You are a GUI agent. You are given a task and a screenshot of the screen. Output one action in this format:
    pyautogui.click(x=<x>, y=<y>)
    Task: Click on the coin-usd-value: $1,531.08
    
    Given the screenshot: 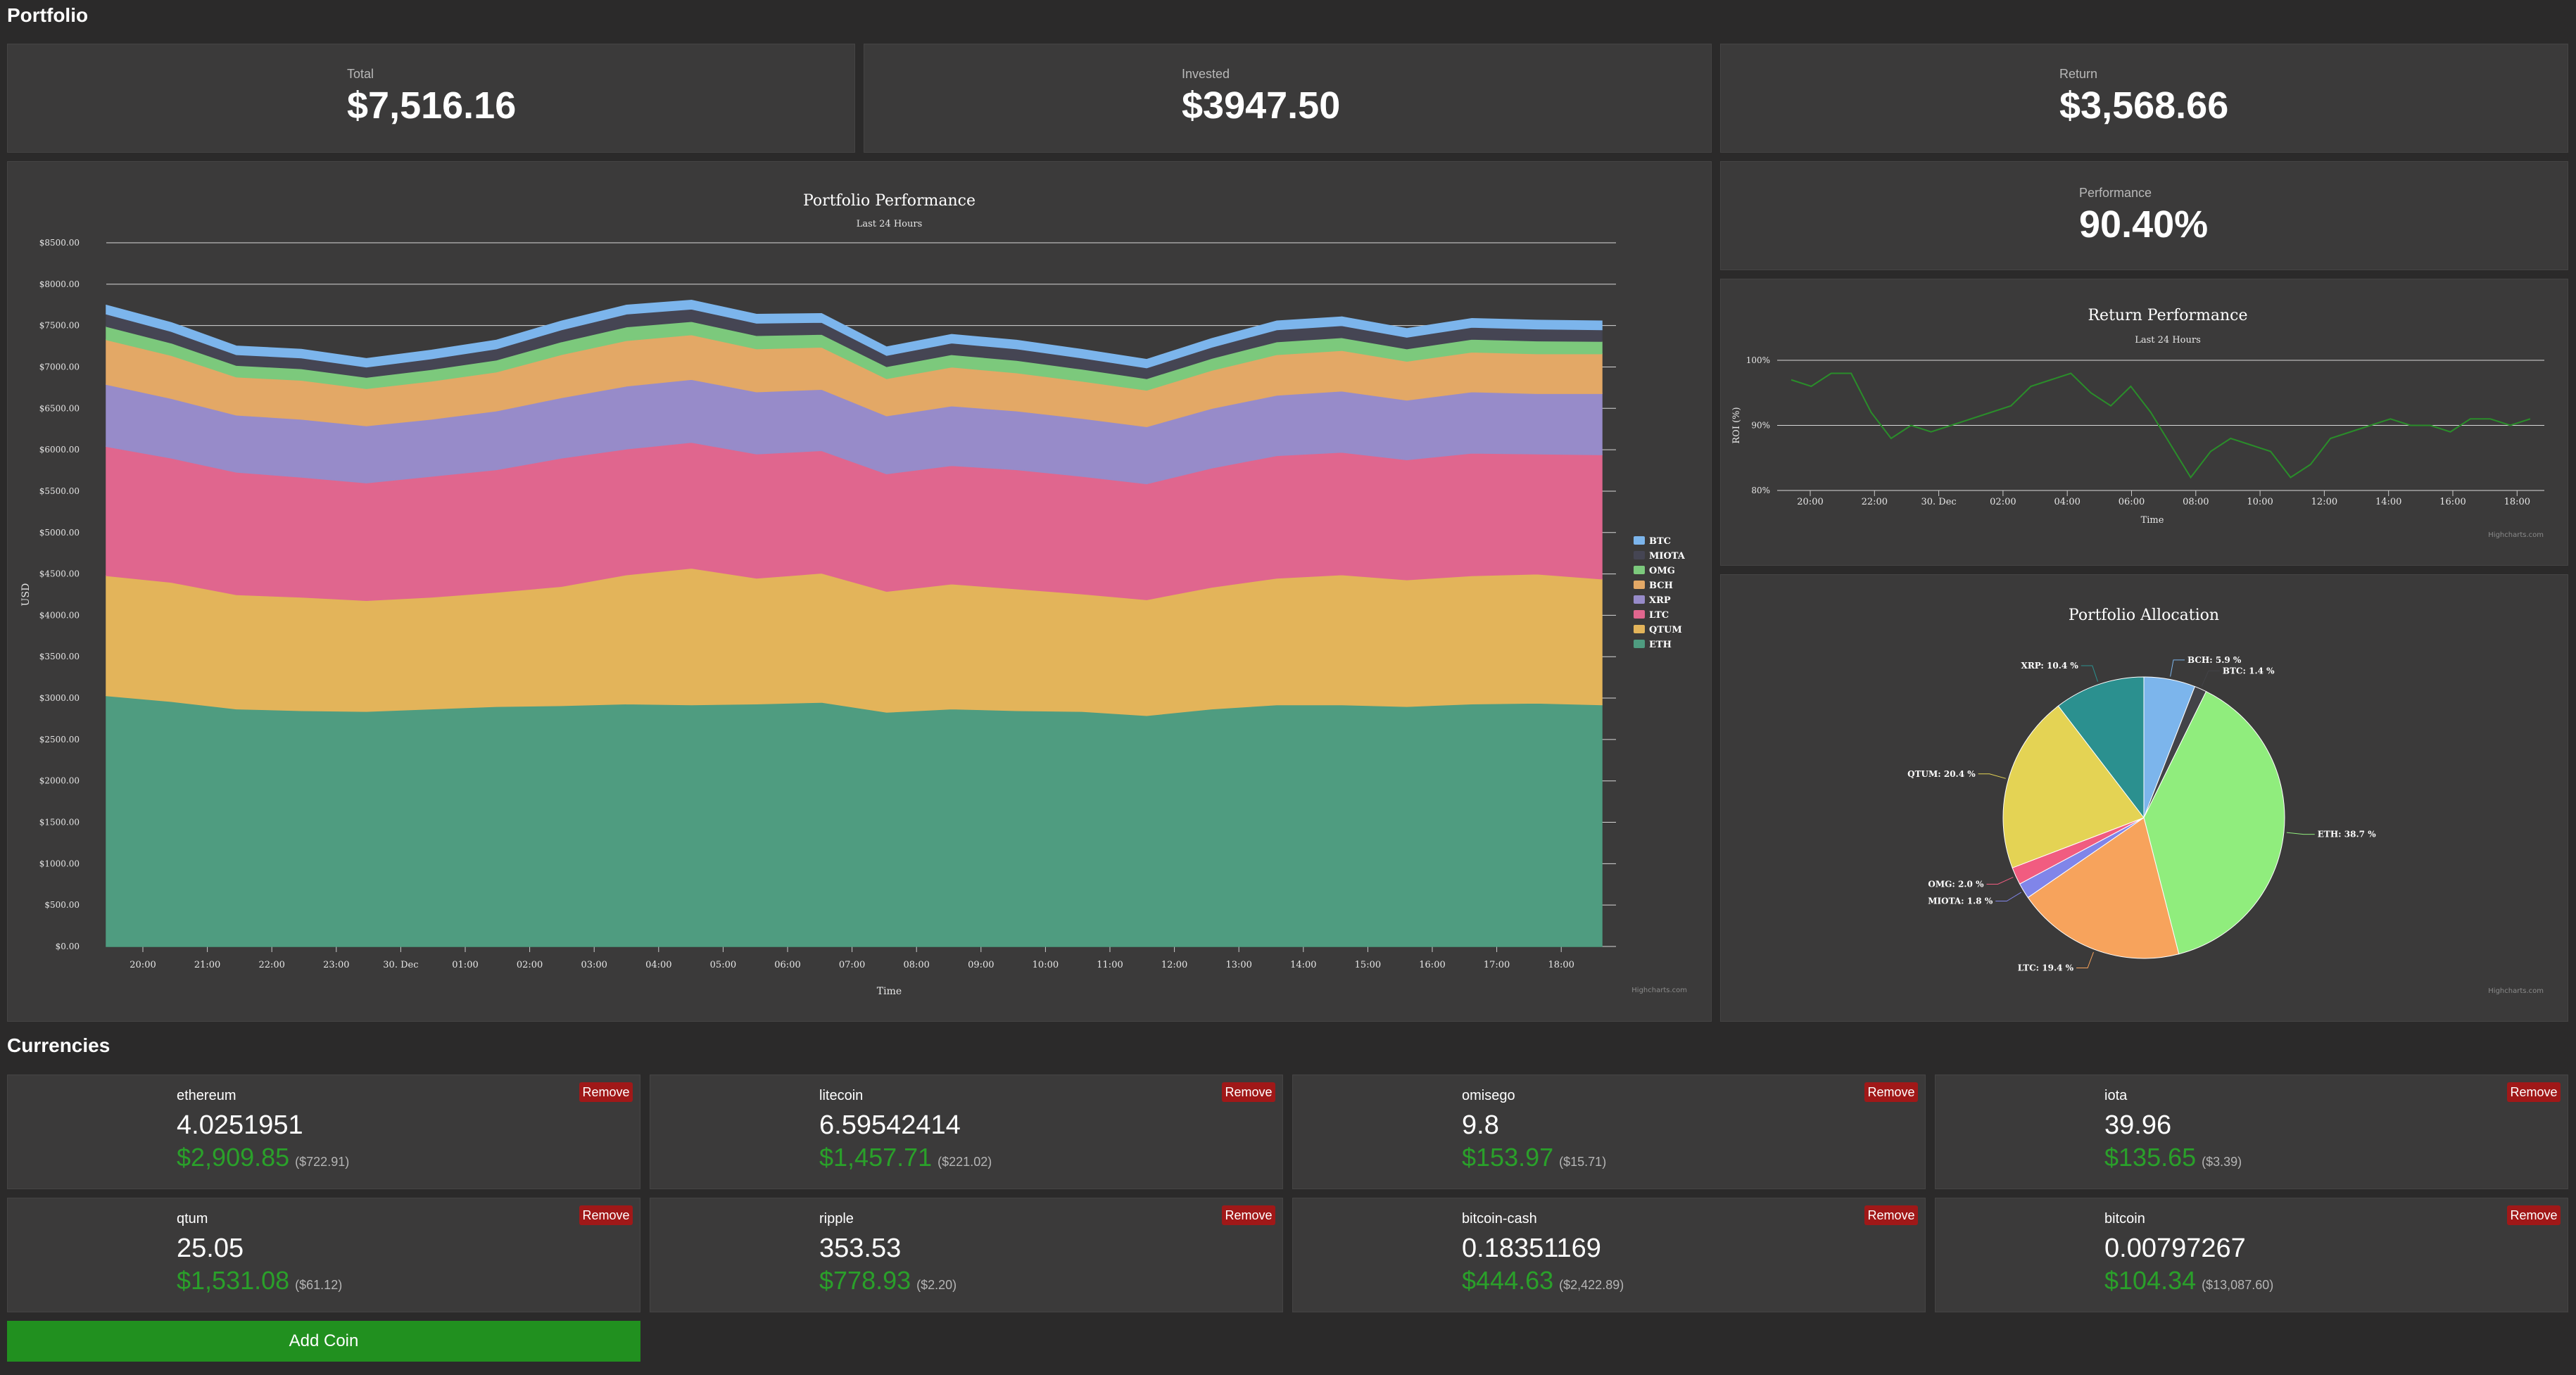 What is the action you would take?
    pyautogui.click(x=233, y=1280)
    